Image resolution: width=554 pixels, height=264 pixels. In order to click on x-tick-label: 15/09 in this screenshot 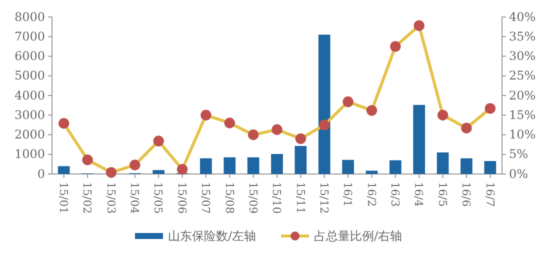, I will do `click(253, 198)`.